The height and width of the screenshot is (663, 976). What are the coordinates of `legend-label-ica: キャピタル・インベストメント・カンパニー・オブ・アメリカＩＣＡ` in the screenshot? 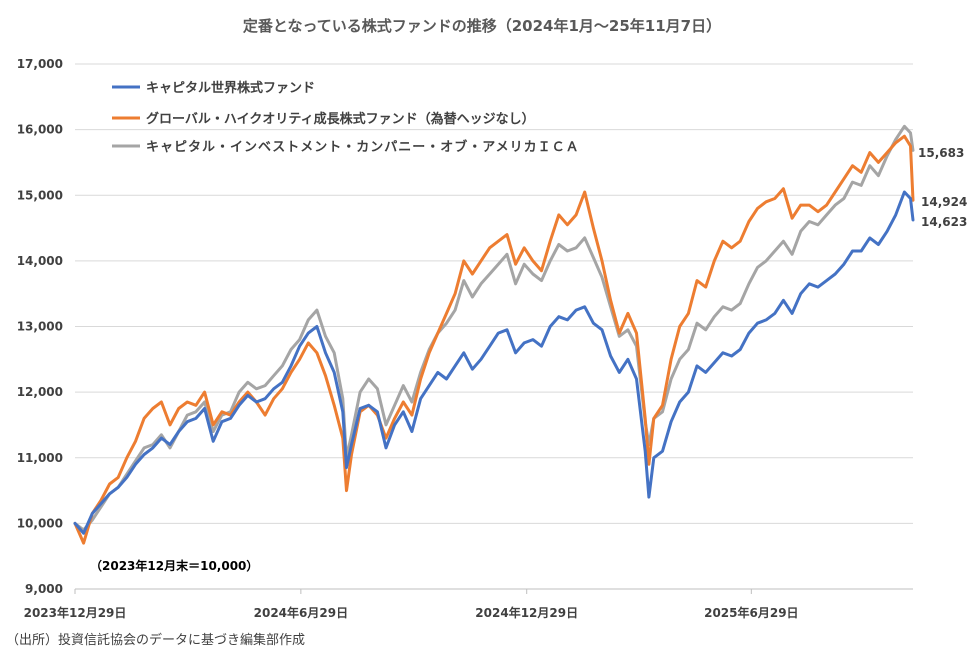 It's located at (363, 147).